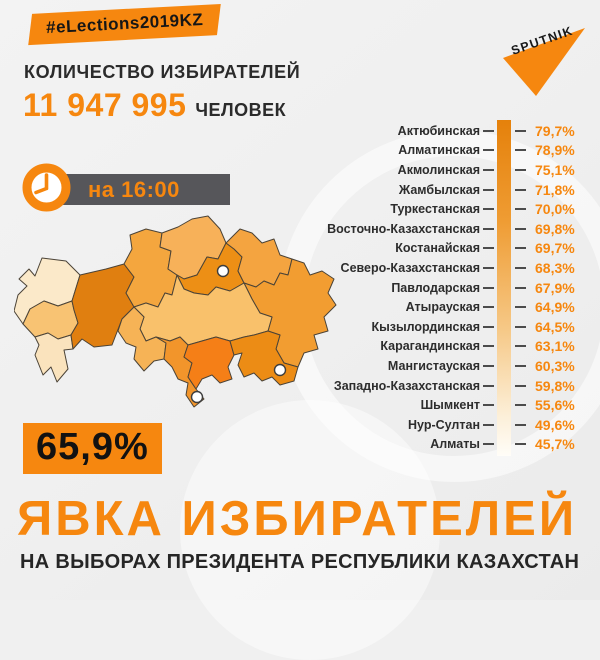  Describe the element at coordinates (410, 267) in the screenshot. I see `region-name: Северо-Казахстанская` at that location.